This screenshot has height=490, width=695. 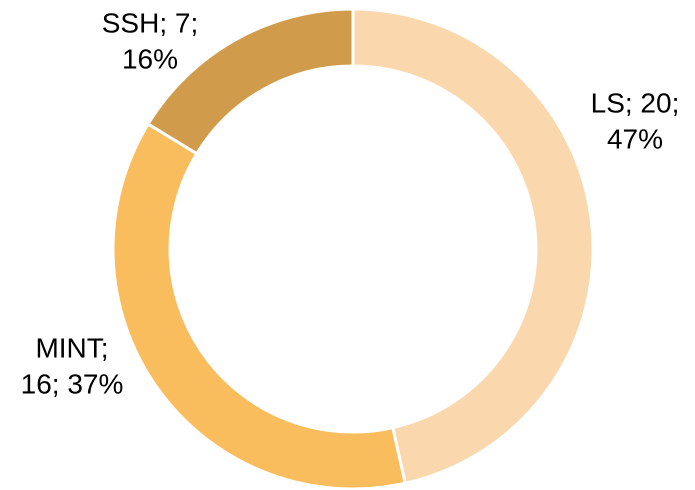 I want to click on data-label: 47%, so click(x=635, y=138).